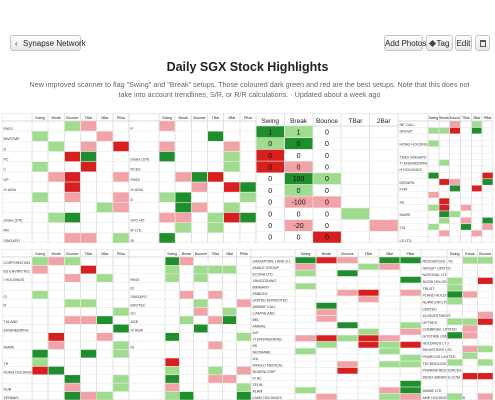 Image resolution: width=495 pixels, height=400 pixels. What do you see at coordinates (247, 67) in the screenshot?
I see `page-title: Daily SGX Stock Highlights` at bounding box center [247, 67].